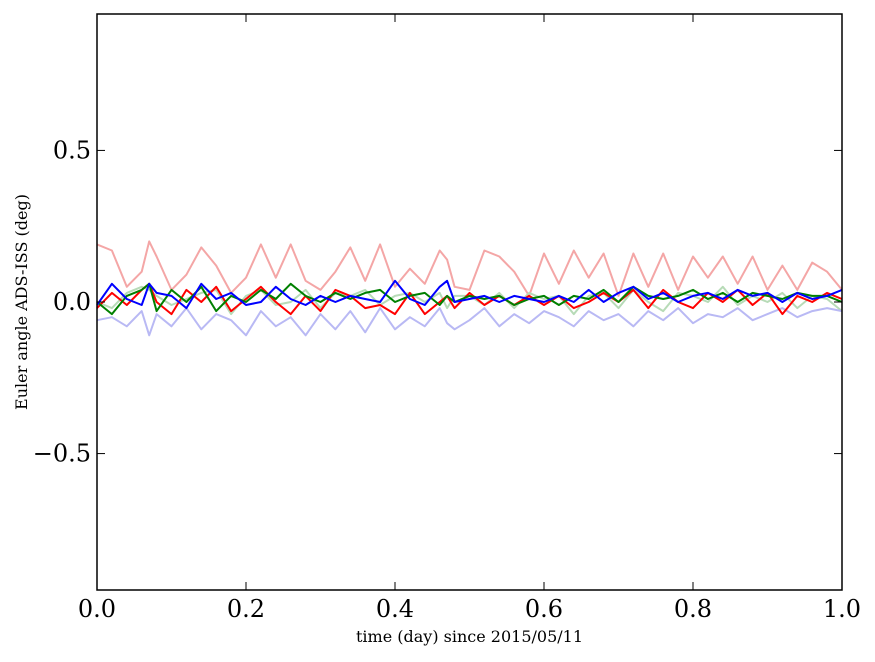 This screenshot has height=662, width=875. I want to click on y-tick-label: 0.5, so click(72, 150).